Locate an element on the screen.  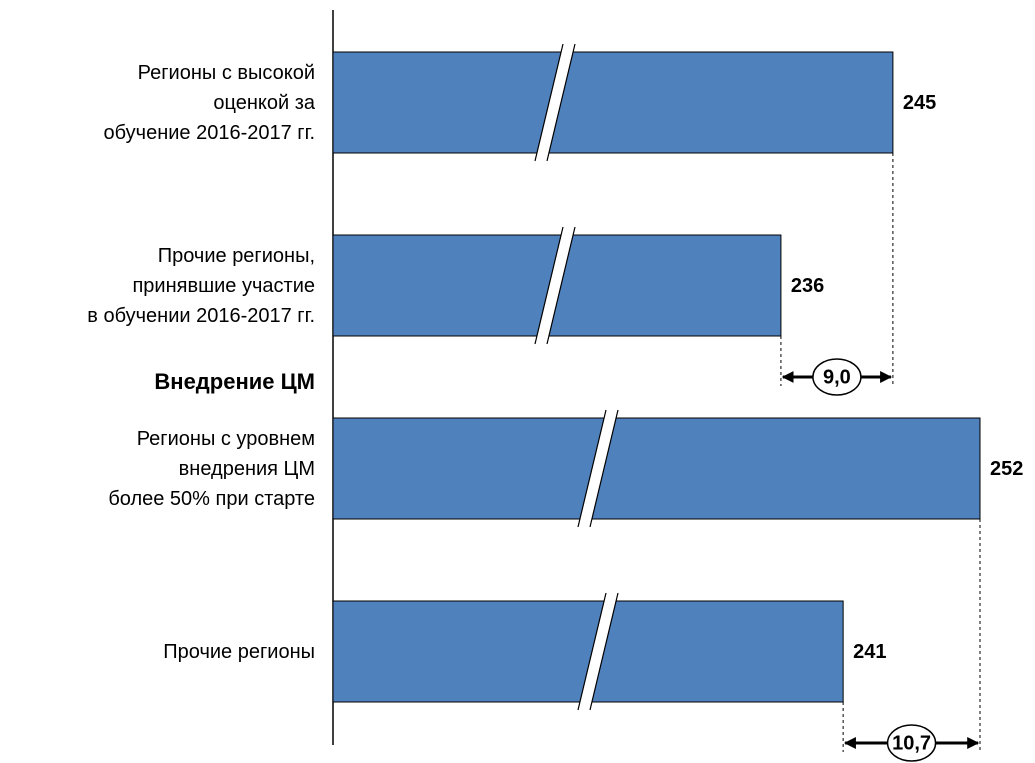
difference-label: 10,7 is located at coordinates (911, 743).